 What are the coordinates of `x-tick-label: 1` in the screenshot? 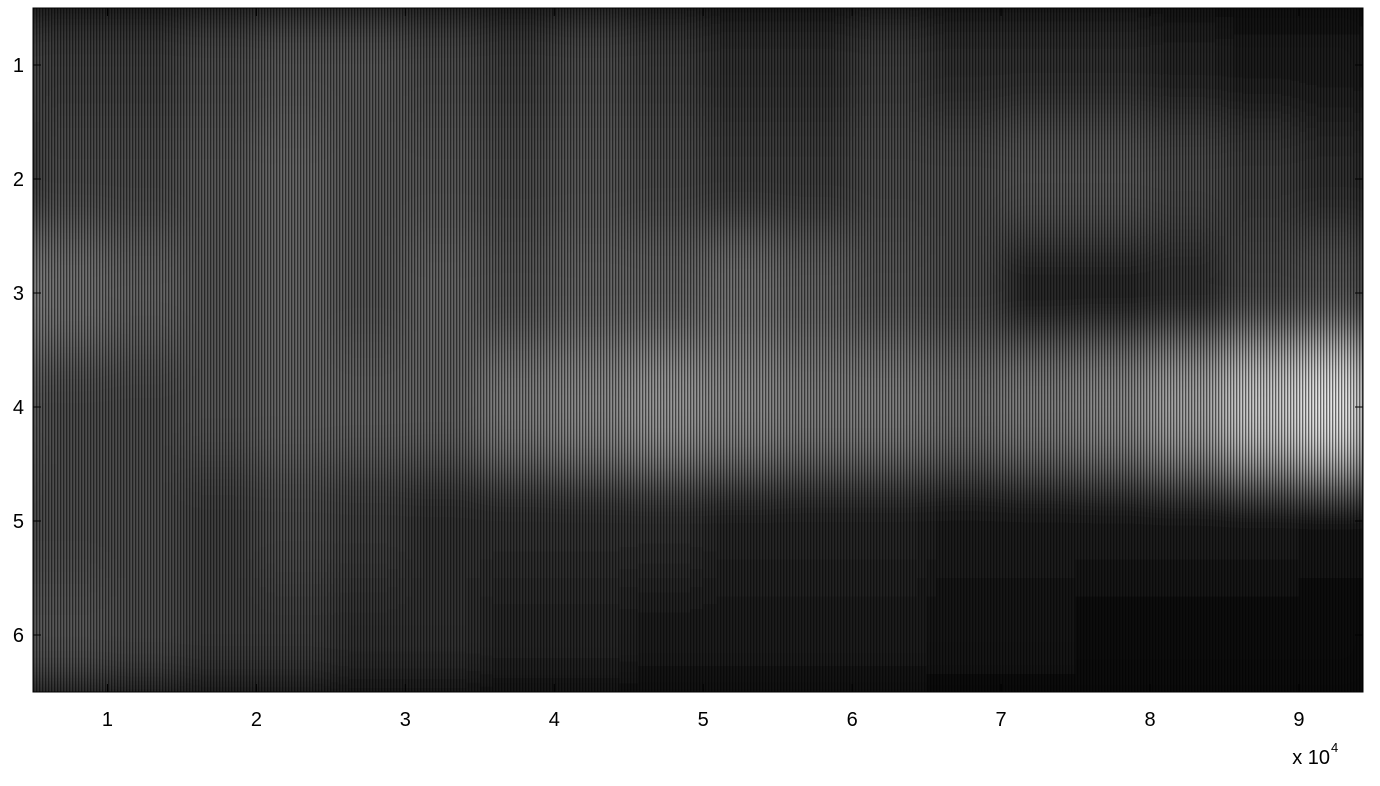 It's located at (107, 720).